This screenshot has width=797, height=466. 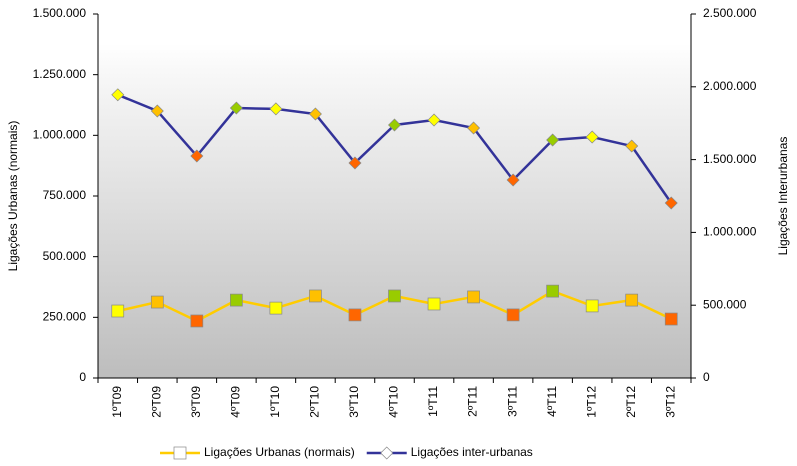 I want to click on x-tick-label: 2ºT12, so click(x=631, y=402).